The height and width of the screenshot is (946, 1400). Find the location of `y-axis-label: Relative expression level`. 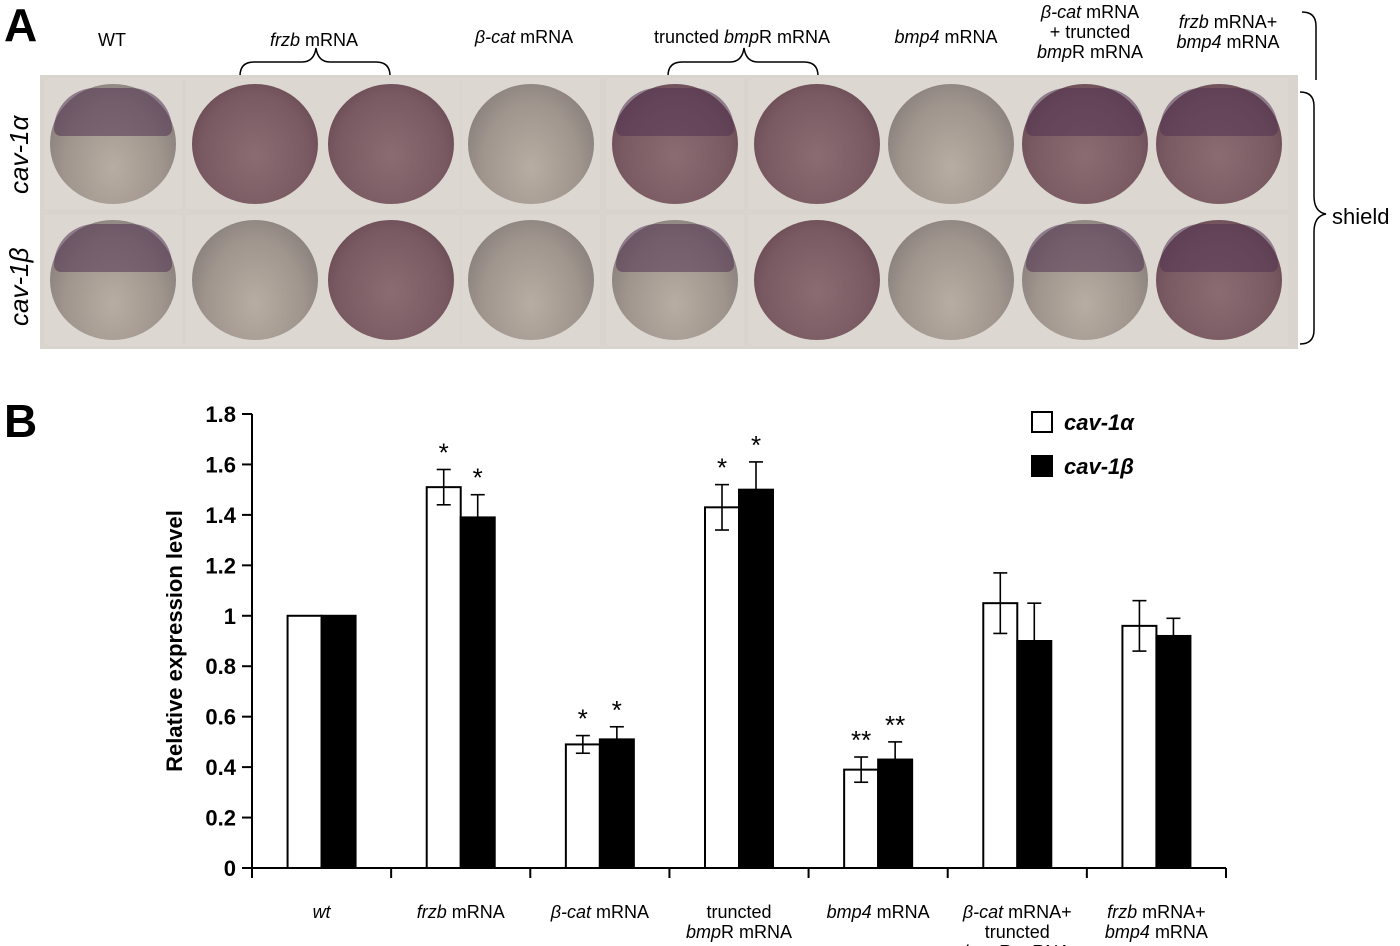

y-axis-label: Relative expression level is located at coordinates (174, 641).